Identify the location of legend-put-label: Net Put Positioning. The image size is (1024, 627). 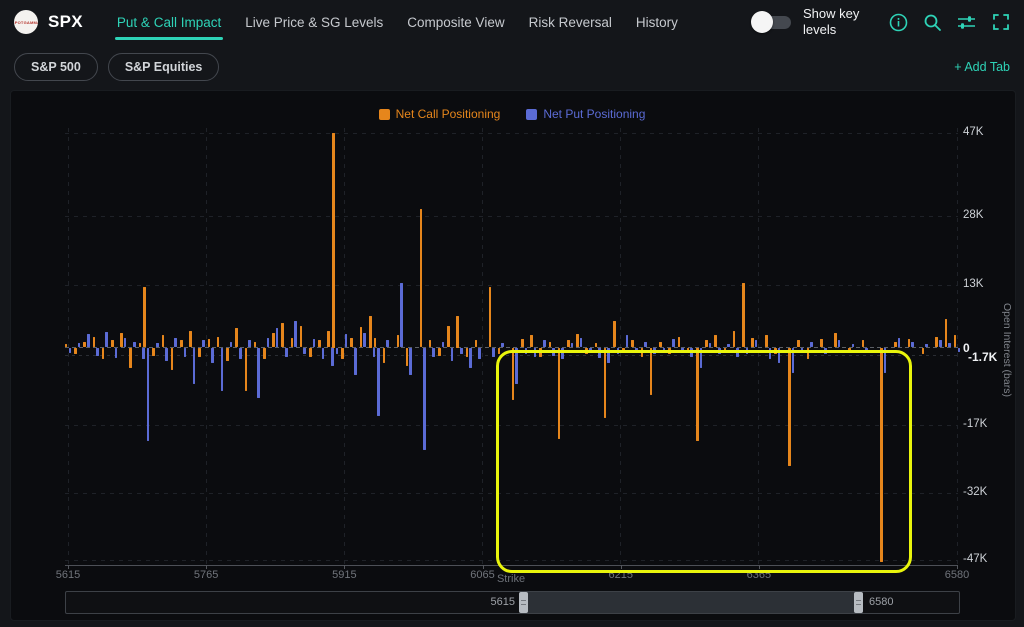
(594, 114).